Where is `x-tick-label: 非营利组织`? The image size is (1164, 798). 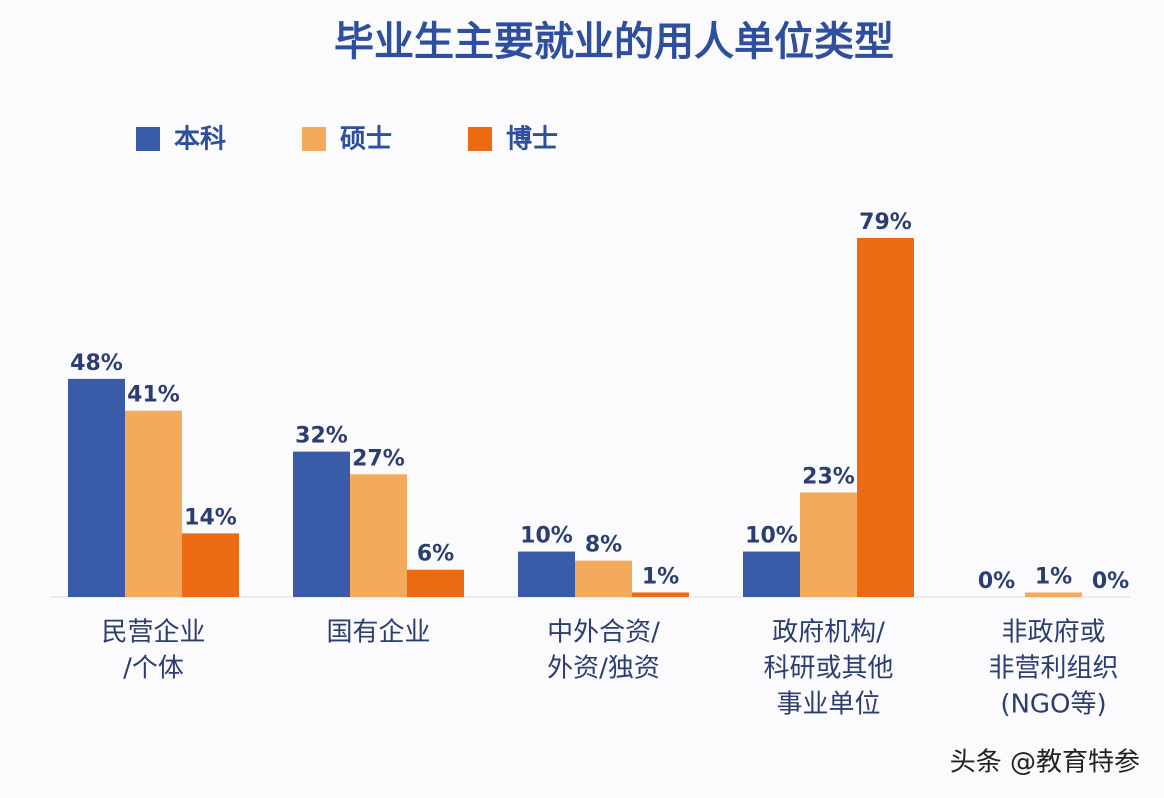
x-tick-label: 非营利组织 is located at coordinates (1053, 669).